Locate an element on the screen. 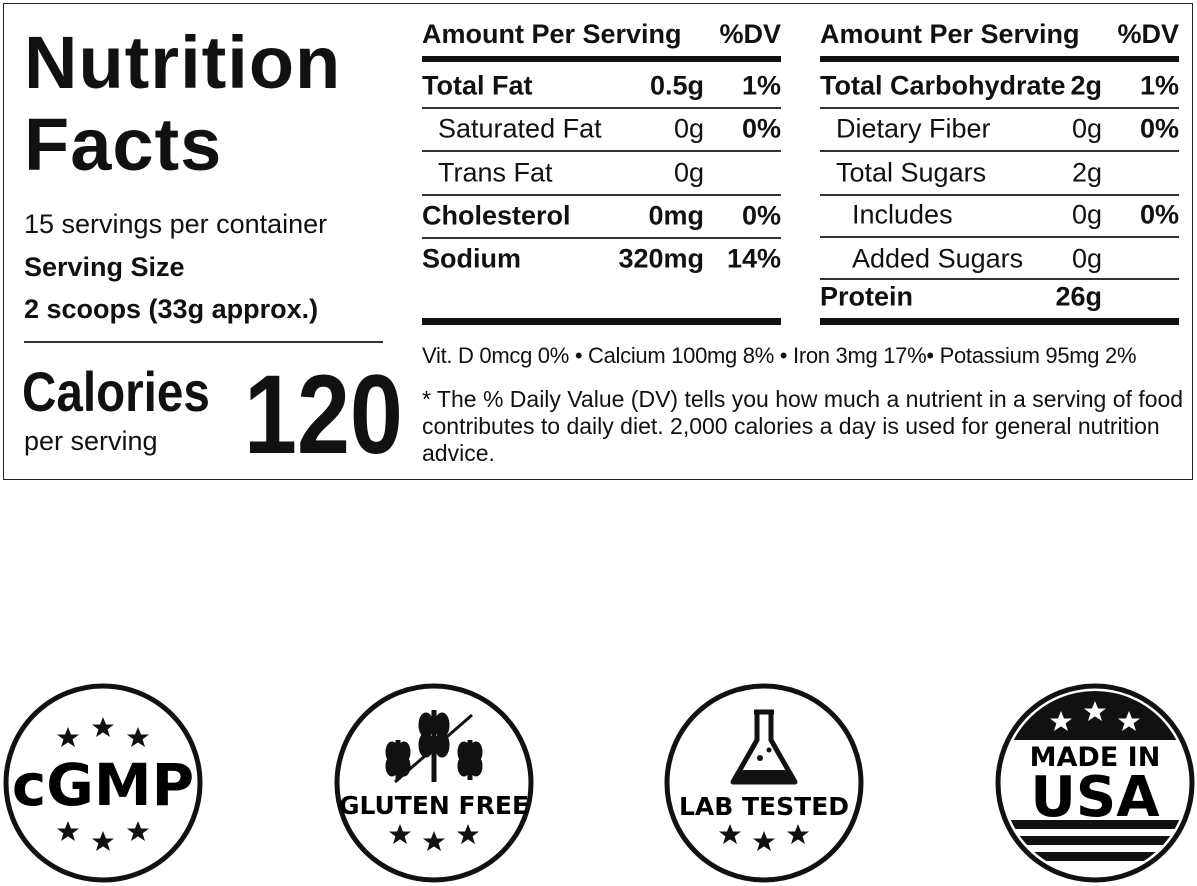  serving-size-label: Serving Size is located at coordinates (104, 267).